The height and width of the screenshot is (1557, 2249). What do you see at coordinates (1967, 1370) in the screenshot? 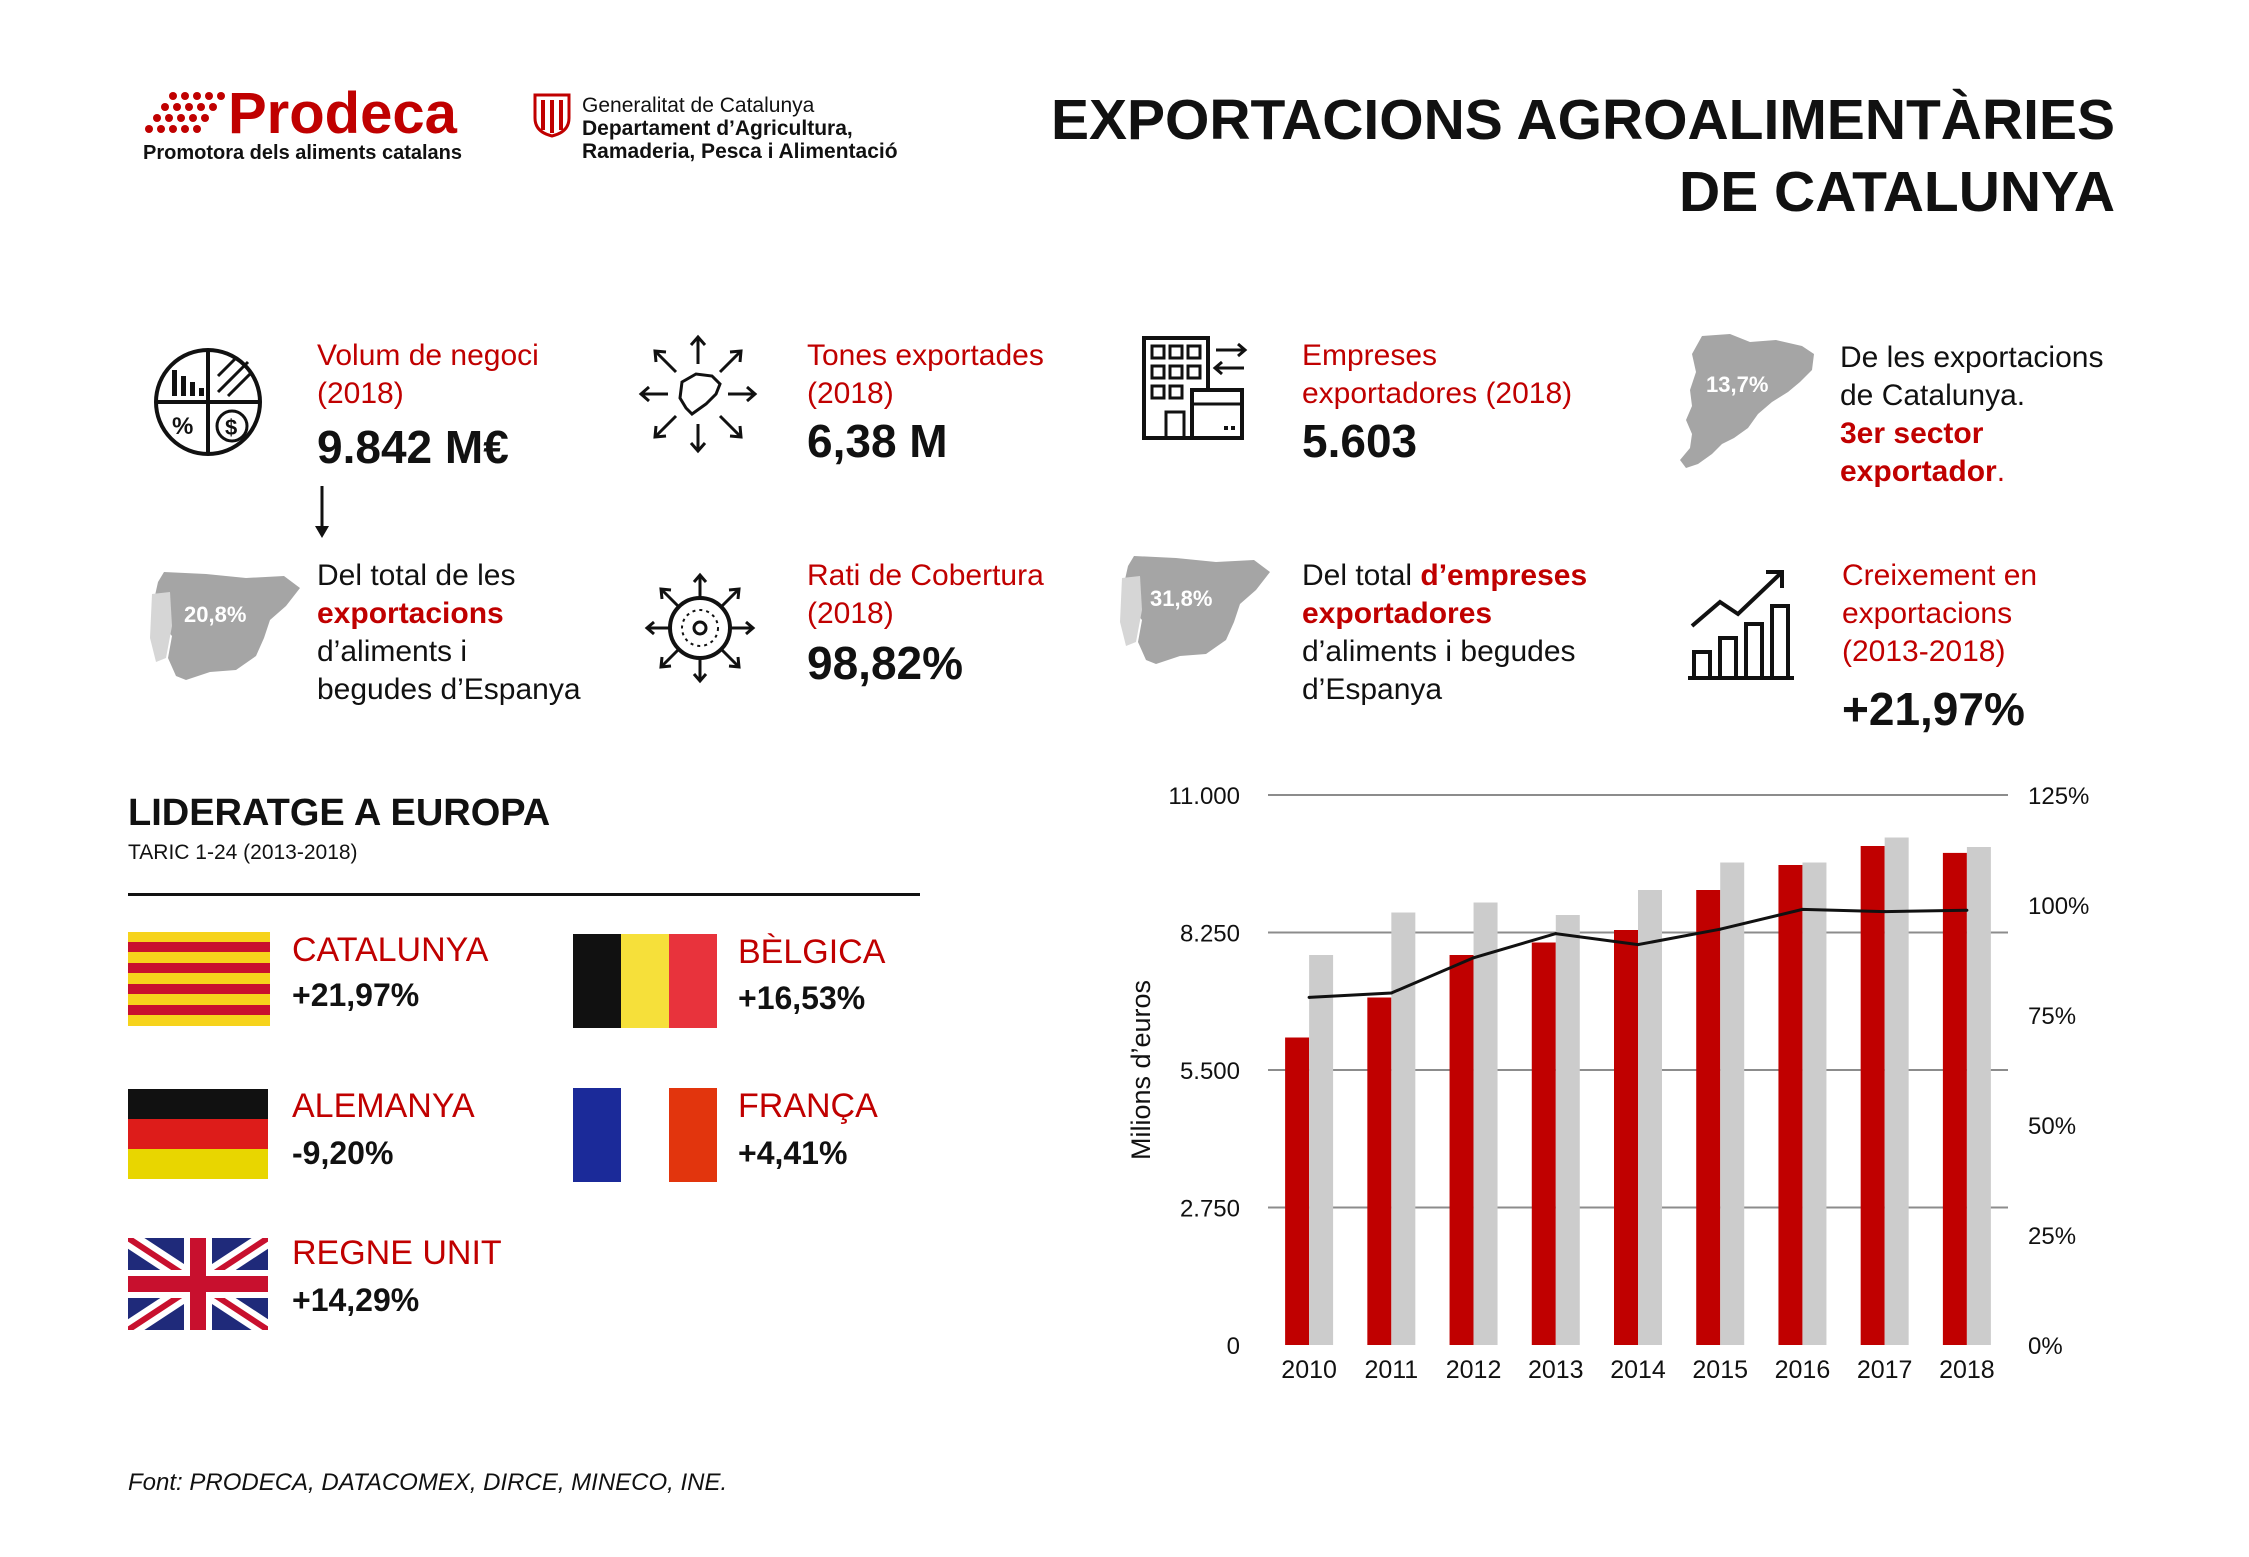
I see `x-tick-label: 2018` at bounding box center [1967, 1370].